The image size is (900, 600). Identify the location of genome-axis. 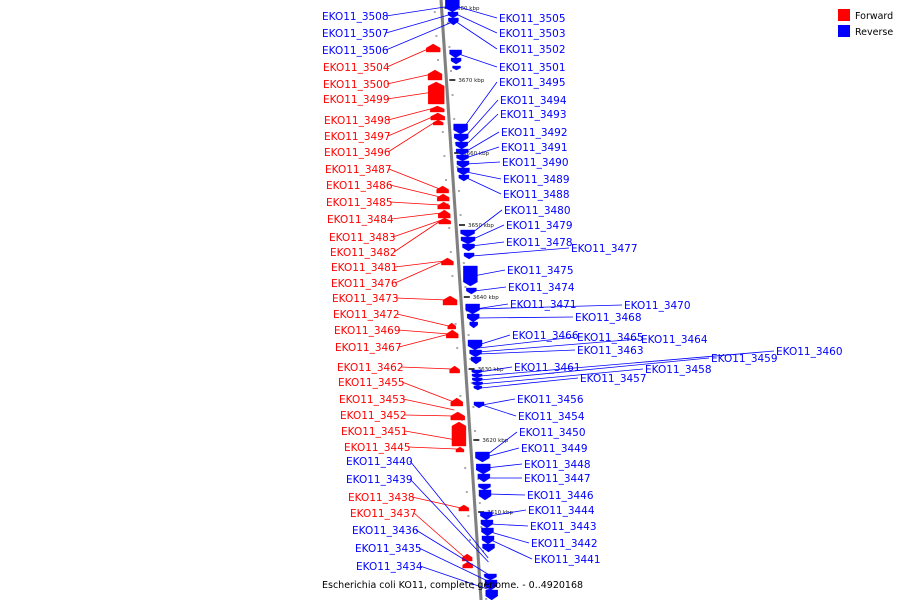
(461, 300).